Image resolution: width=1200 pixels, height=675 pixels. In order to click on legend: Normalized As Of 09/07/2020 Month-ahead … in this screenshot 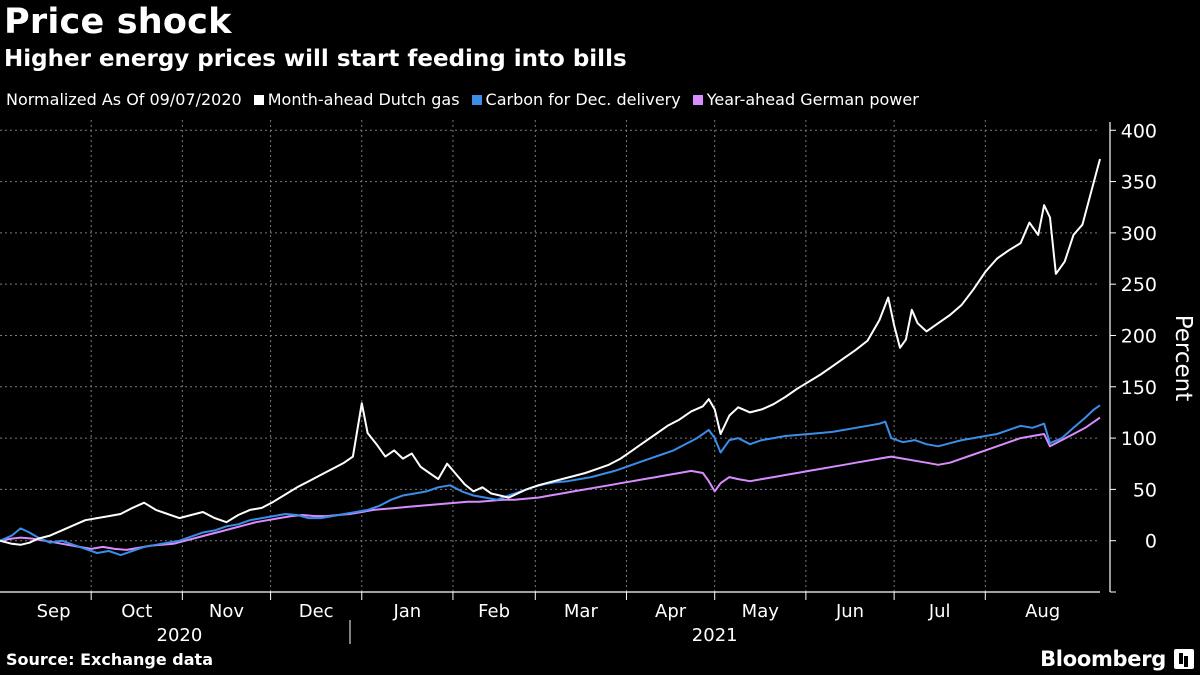, I will do `click(468, 99)`.